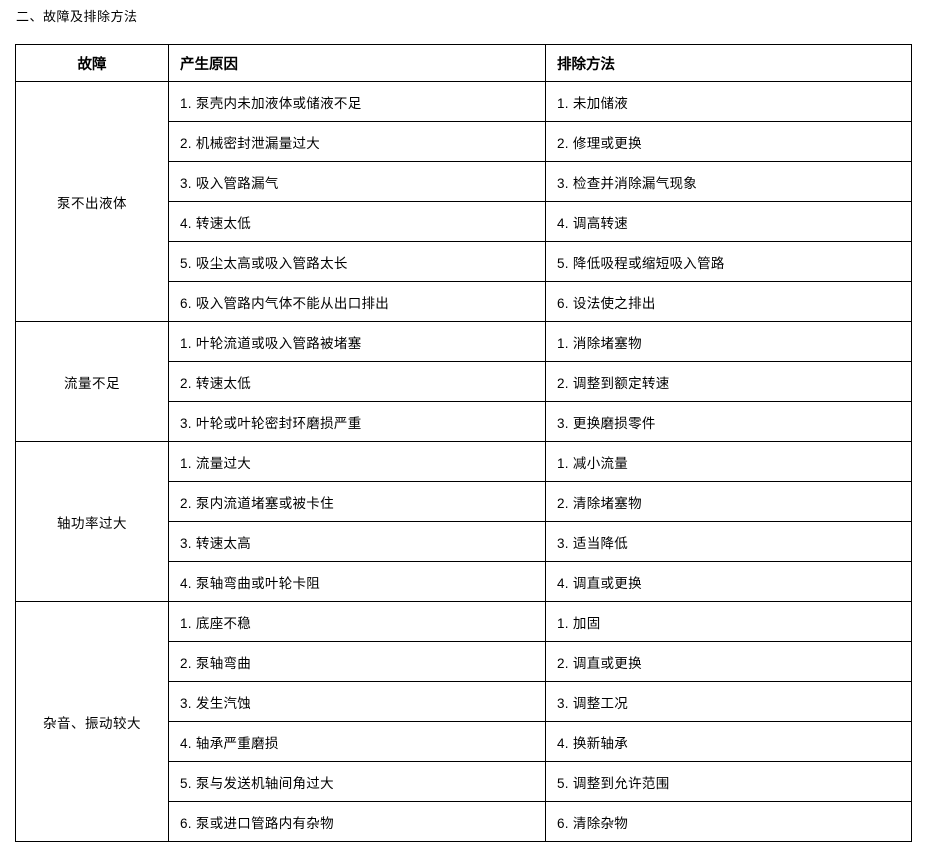  I want to click on table-row: 3. 转速太高 3. 适当降低, so click(464, 541).